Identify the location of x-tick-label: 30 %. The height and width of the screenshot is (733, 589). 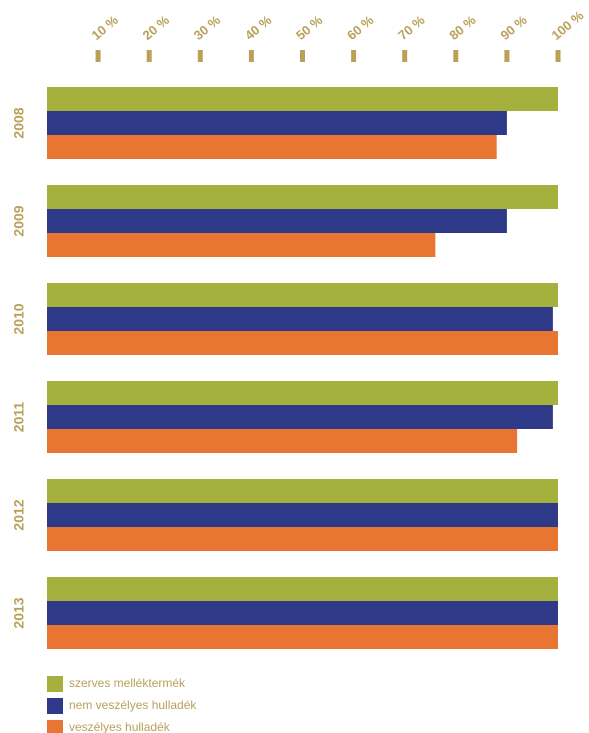
(207, 27).